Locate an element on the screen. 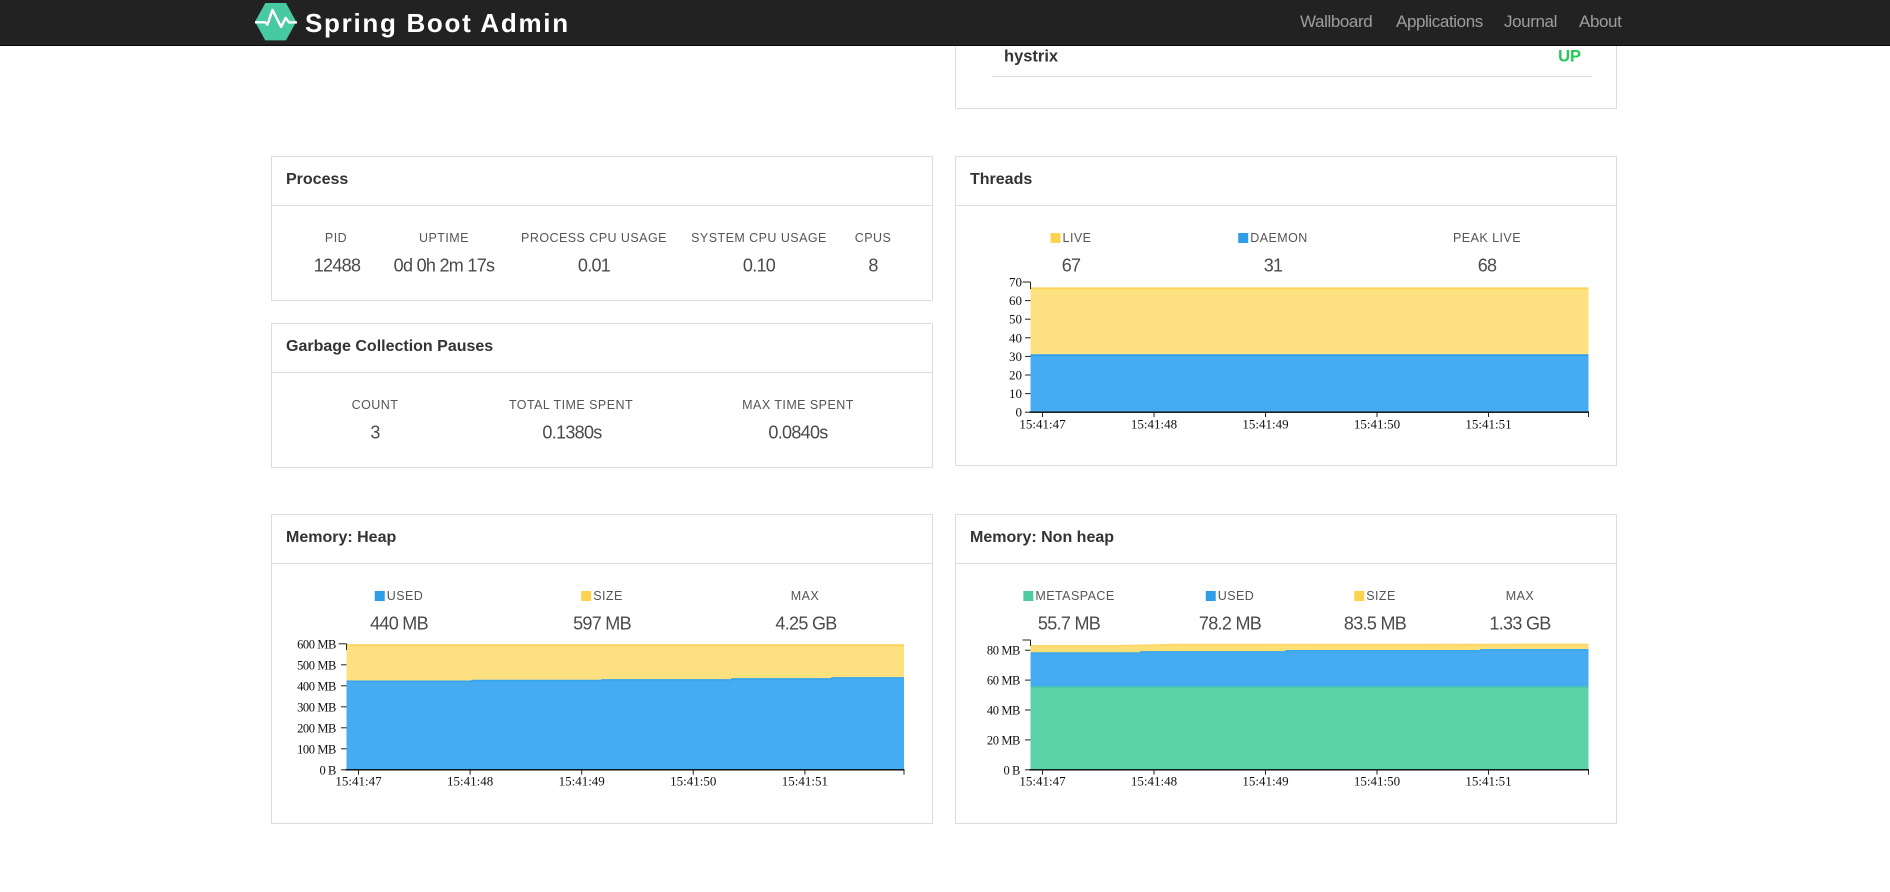 The width and height of the screenshot is (1890, 892). svg-text: 50 is located at coordinates (1015, 319).